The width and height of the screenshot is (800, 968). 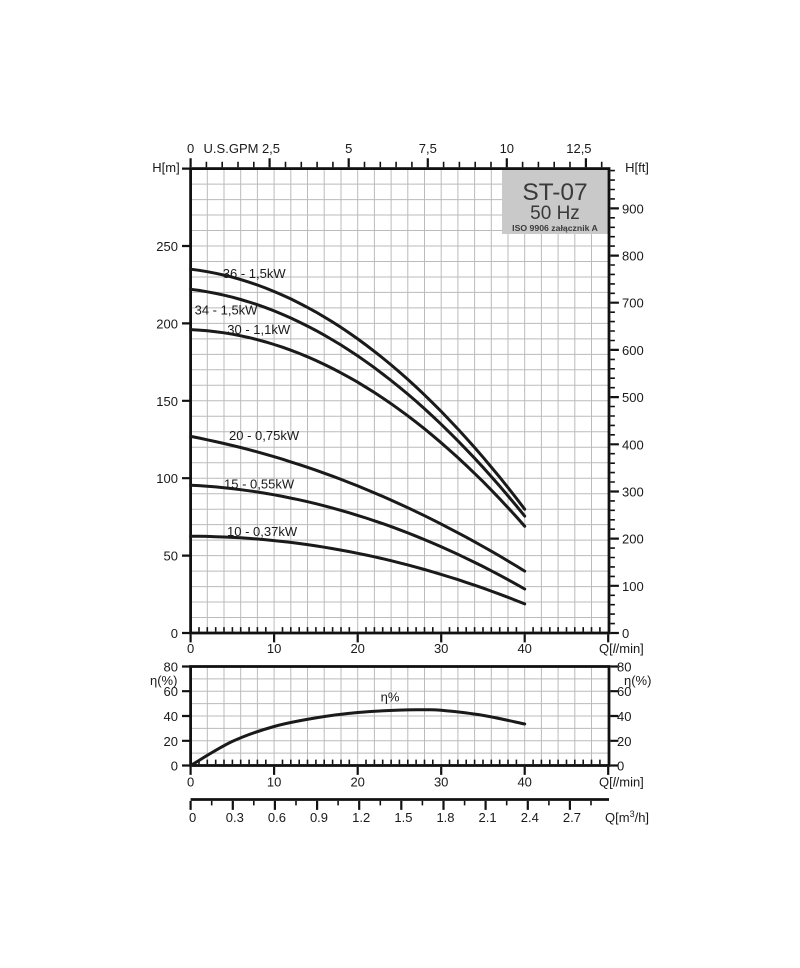 What do you see at coordinates (633, 397) in the screenshot?
I see `svg-text: 500` at bounding box center [633, 397].